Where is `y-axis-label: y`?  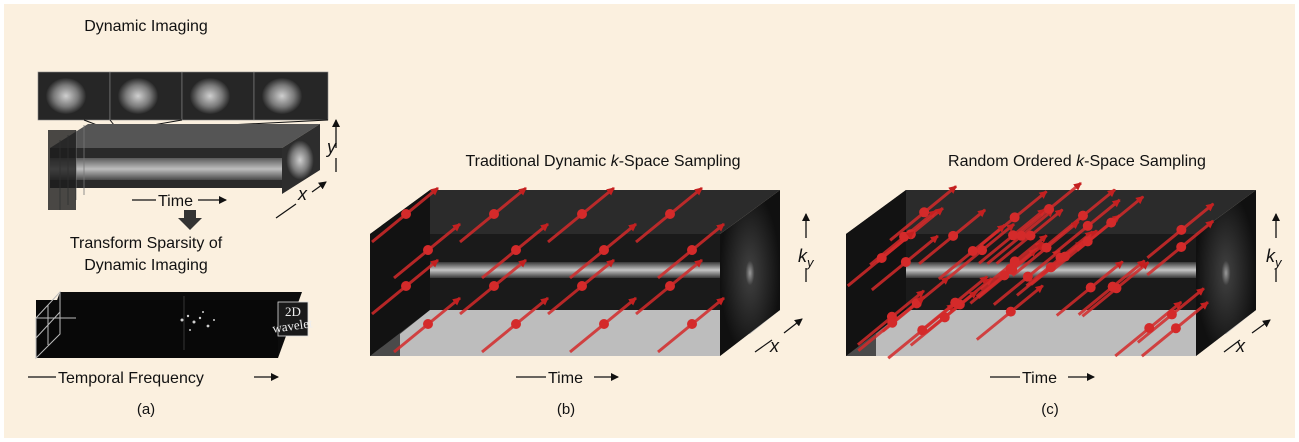
y-axis-label: y is located at coordinates (331, 147).